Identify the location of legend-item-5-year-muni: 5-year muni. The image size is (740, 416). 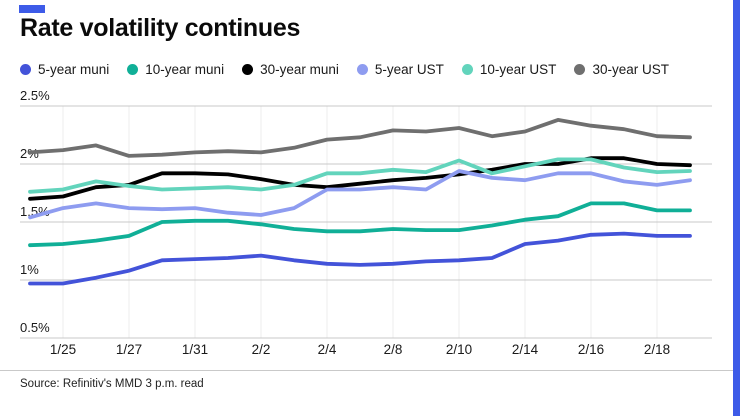
(64, 69).